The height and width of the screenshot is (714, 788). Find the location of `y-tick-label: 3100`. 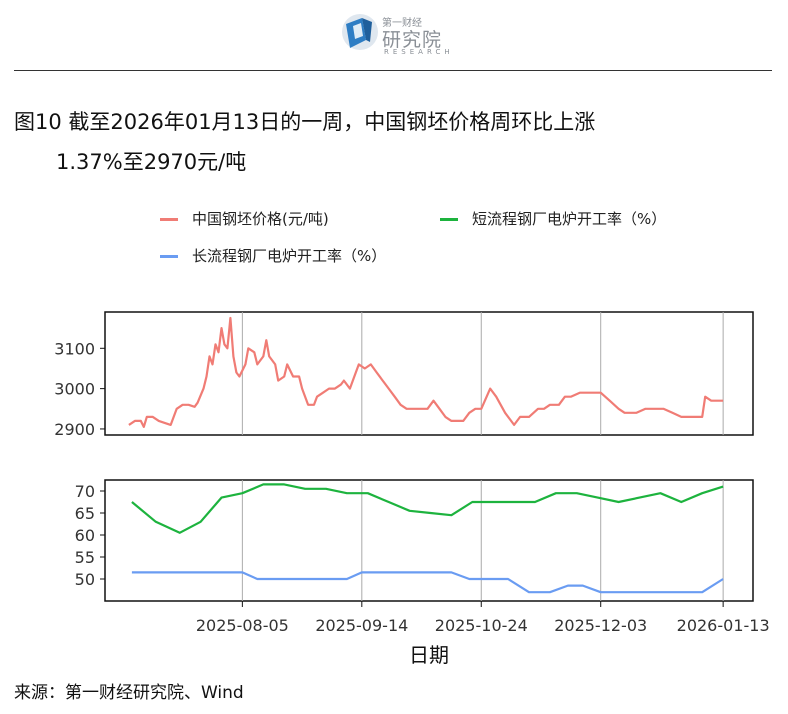

y-tick-label: 3100 is located at coordinates (74, 348).